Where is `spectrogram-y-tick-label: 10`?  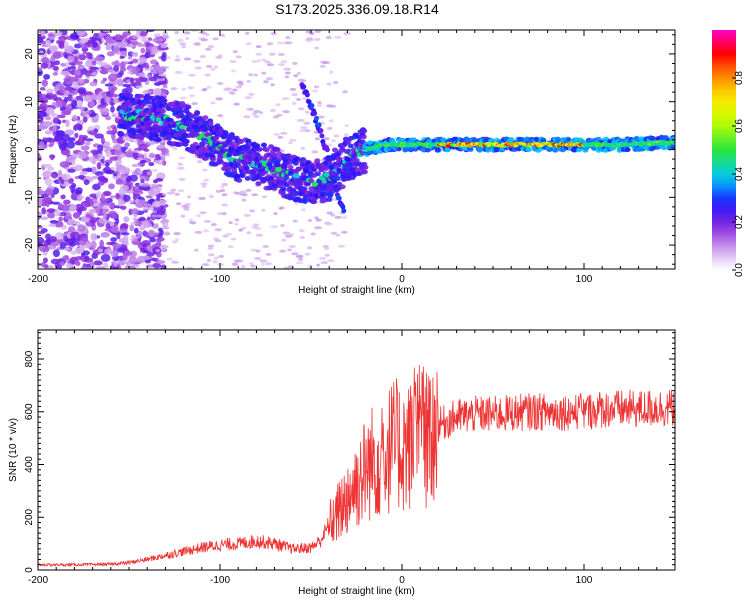
spectrogram-y-tick-label: 10 is located at coordinates (29, 102).